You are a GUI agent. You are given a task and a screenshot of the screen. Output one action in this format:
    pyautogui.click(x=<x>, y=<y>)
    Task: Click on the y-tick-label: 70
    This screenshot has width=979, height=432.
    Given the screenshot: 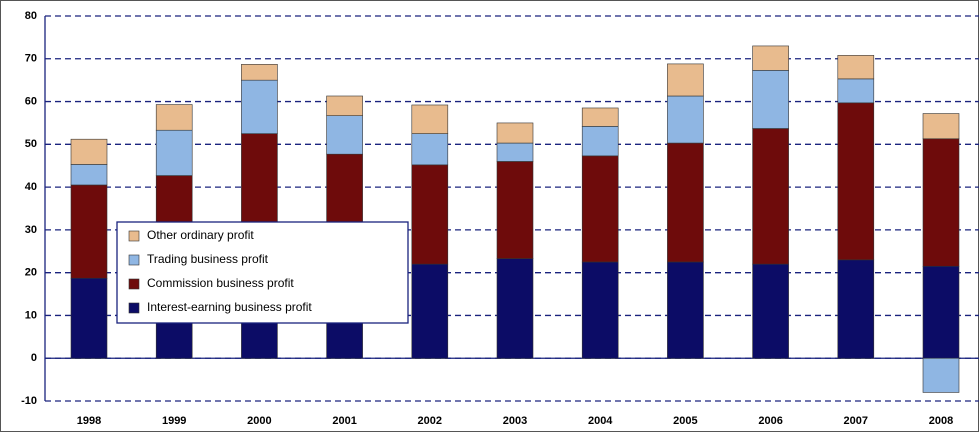 What is the action you would take?
    pyautogui.click(x=31, y=59)
    